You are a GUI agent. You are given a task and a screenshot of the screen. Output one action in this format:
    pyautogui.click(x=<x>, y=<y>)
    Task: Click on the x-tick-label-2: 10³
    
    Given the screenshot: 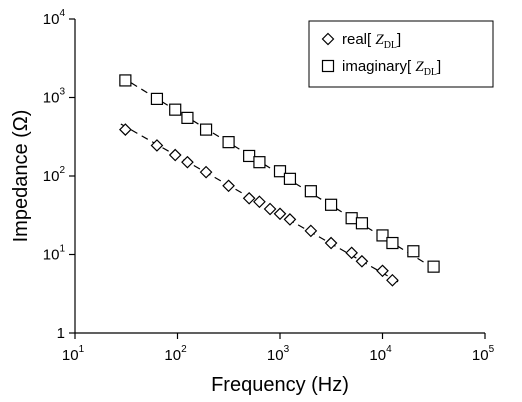 What is the action you would take?
    pyautogui.click(x=278, y=354)
    